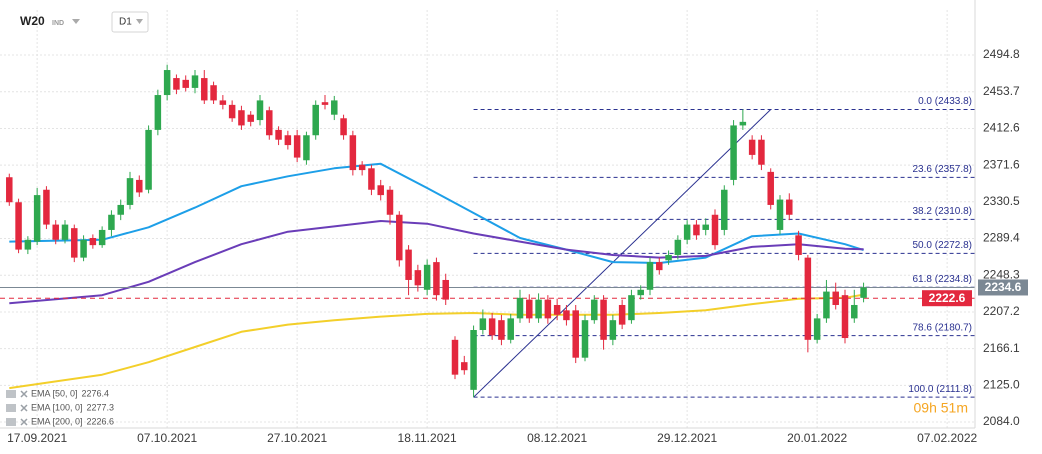 Image resolution: width=1042 pixels, height=454 pixels. What do you see at coordinates (1001, 311) in the screenshot?
I see `y-tick-label: 2207.2` at bounding box center [1001, 311].